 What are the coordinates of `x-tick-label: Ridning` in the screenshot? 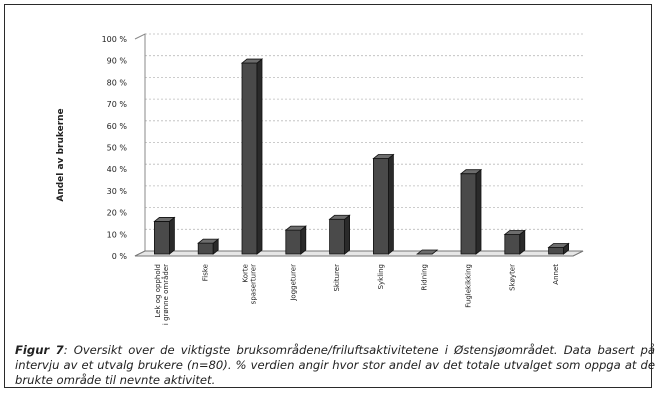 It's located at (425, 277).